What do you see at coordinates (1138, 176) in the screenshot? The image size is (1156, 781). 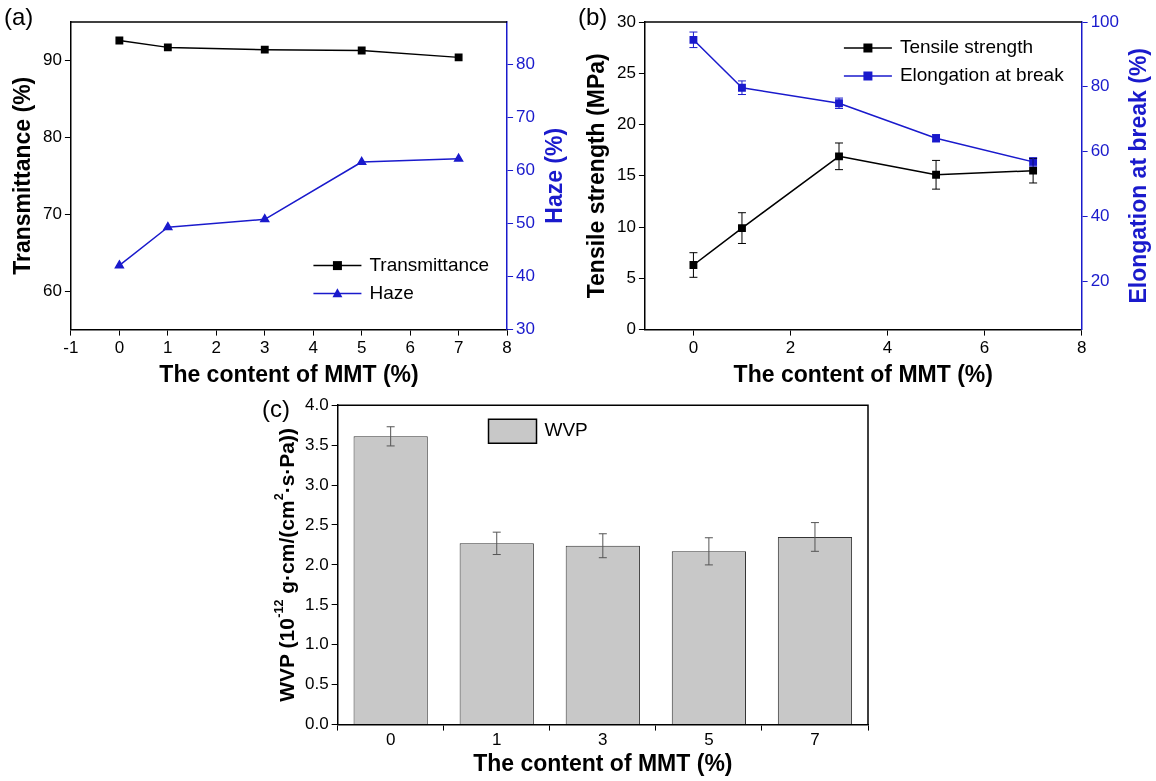 I see `y2-axis-title: Elongation at break (%)` at bounding box center [1138, 176].